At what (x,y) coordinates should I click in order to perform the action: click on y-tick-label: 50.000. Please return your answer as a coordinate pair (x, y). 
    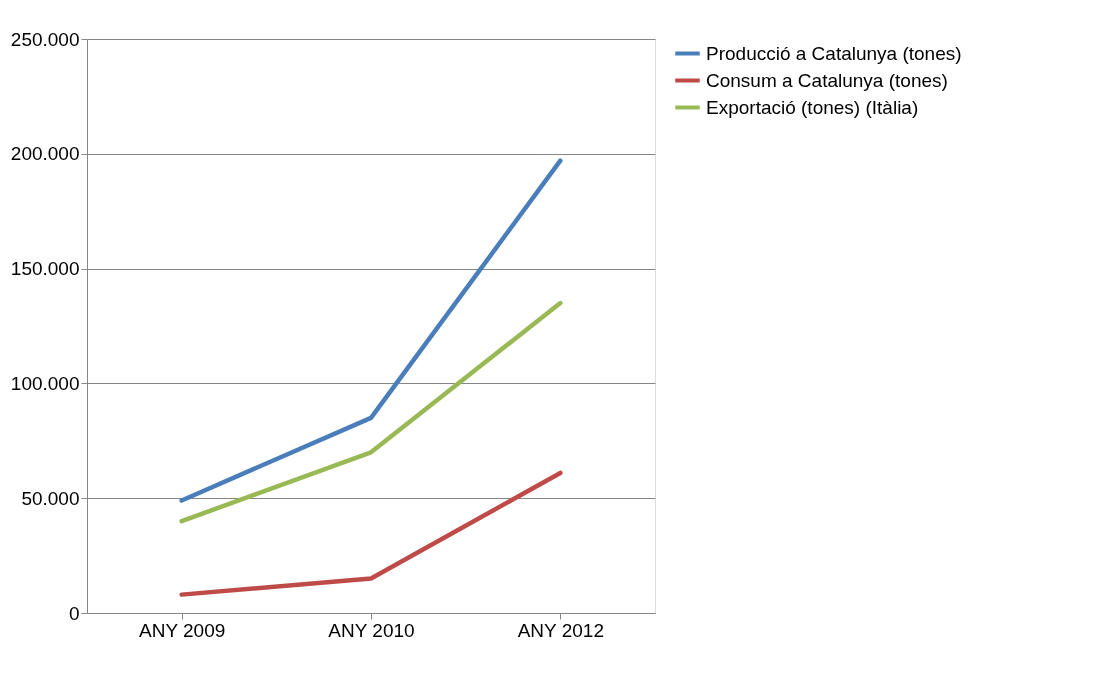
    Looking at the image, I should click on (50, 498).